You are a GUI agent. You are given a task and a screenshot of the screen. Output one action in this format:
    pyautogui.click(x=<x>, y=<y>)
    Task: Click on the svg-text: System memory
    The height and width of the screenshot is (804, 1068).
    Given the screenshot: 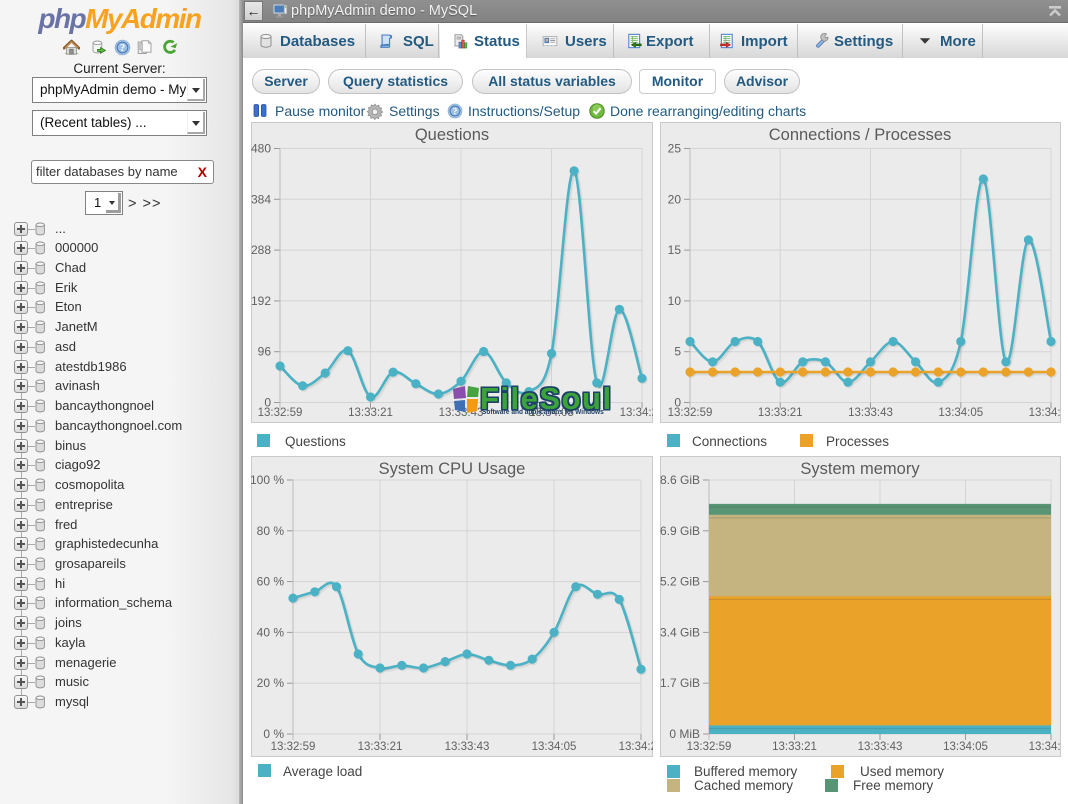 What is the action you would take?
    pyautogui.click(x=860, y=469)
    